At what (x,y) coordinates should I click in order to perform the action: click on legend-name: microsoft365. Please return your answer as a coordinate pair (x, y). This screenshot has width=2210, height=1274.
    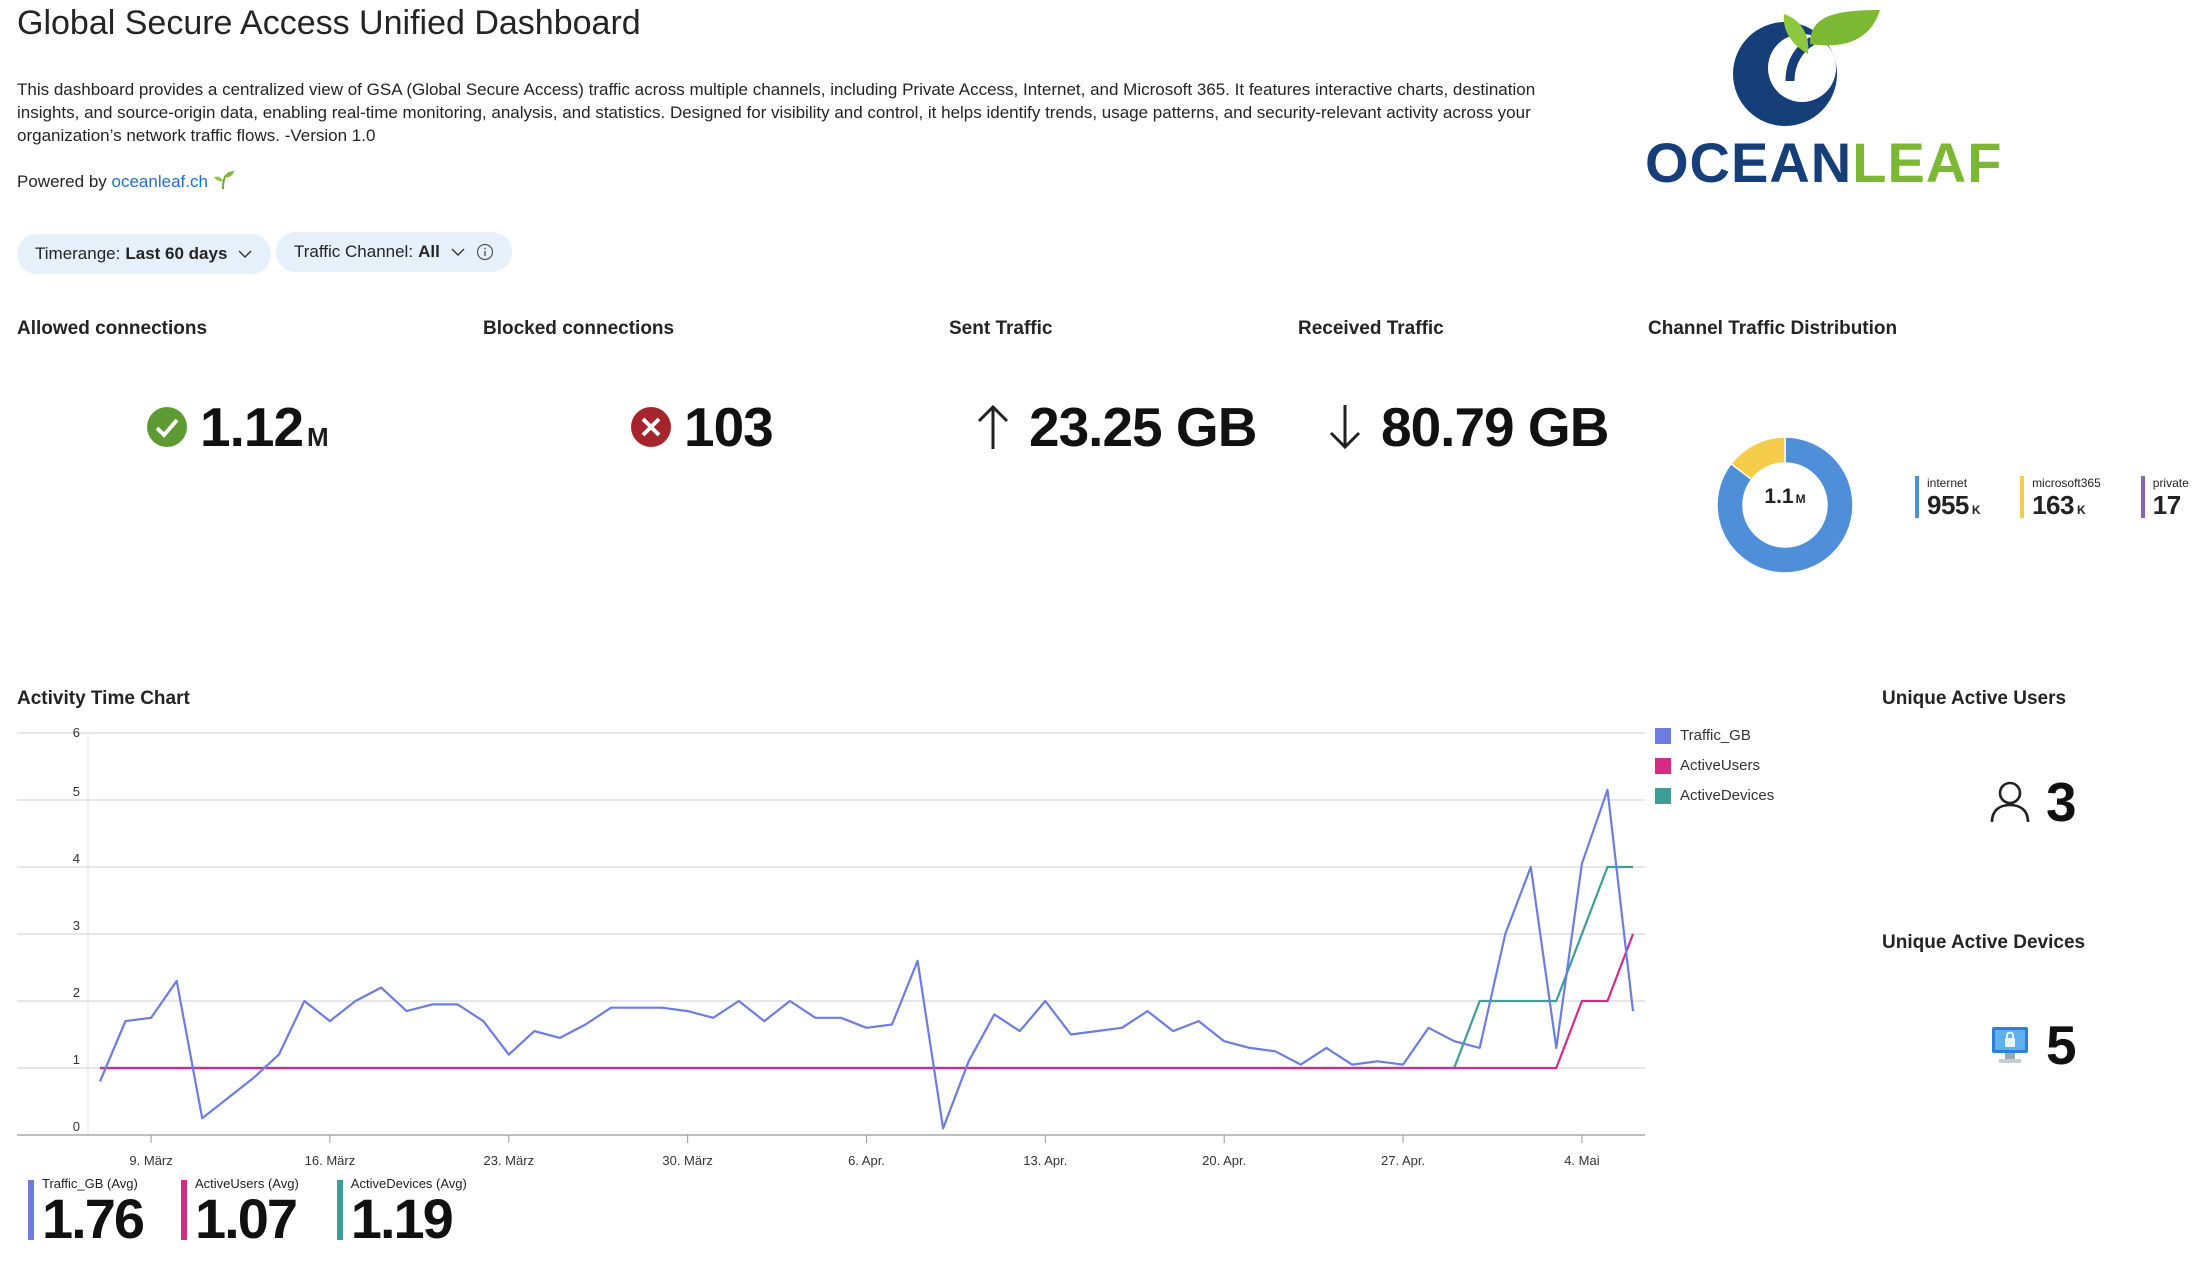
    Looking at the image, I should click on (2066, 483).